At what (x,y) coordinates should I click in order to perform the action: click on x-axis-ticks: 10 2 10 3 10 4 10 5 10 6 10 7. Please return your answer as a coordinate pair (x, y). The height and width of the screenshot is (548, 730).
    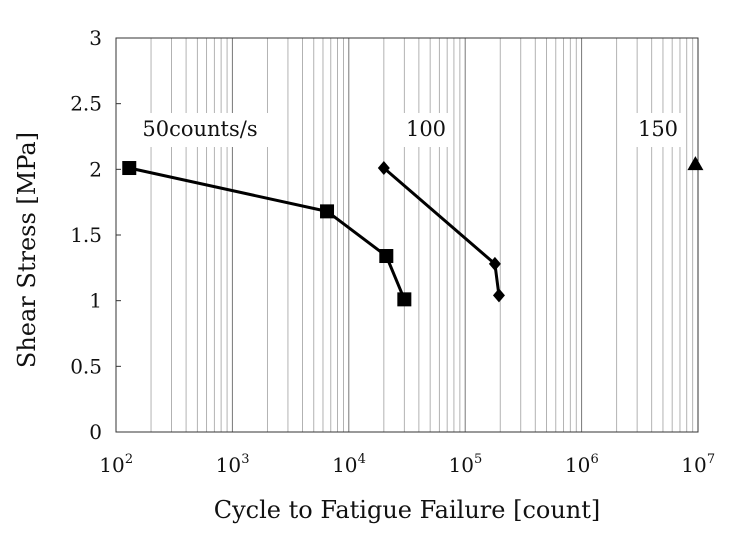
    Looking at the image, I should click on (407, 464).